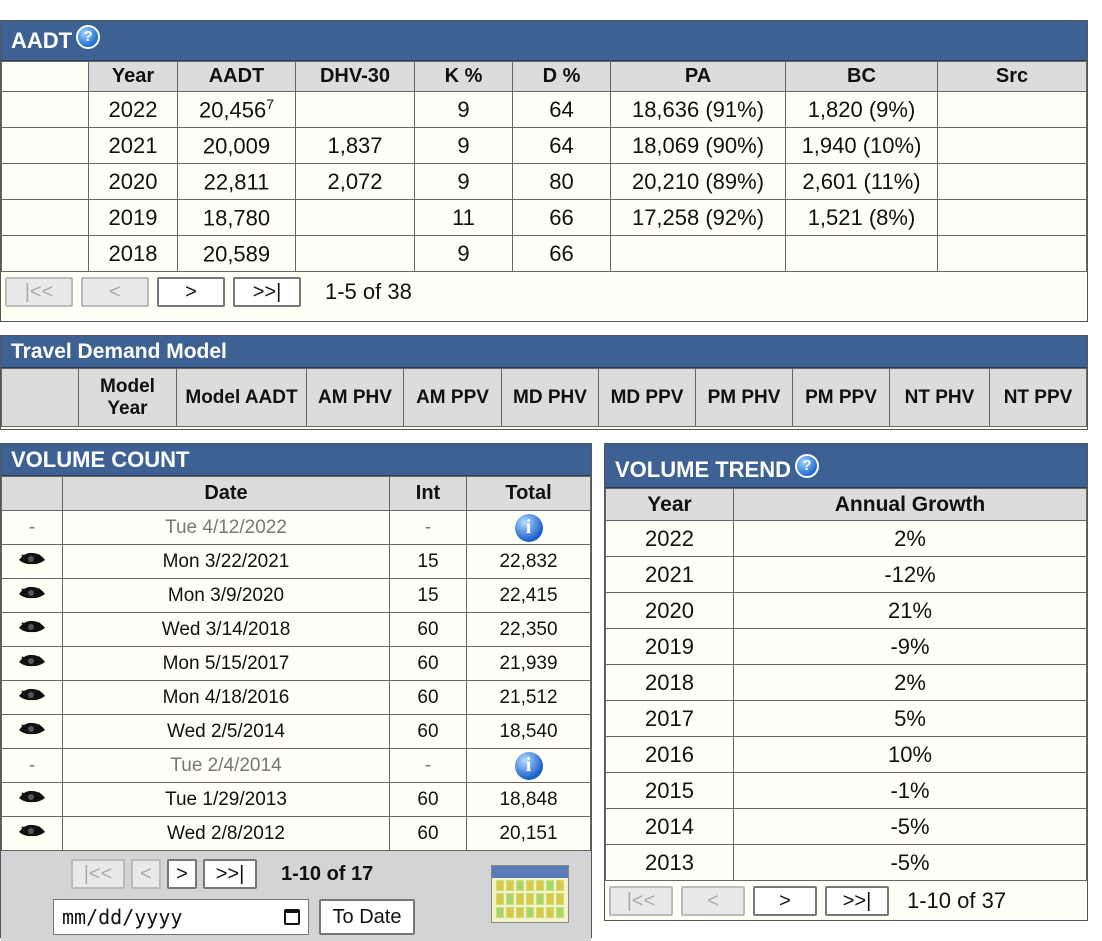 This screenshot has height=941, width=1102. I want to click on d-cell-value: 66, so click(561, 217).